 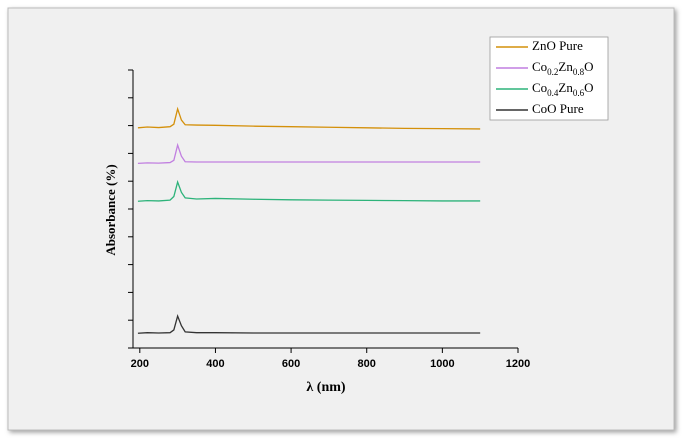 What do you see at coordinates (140, 364) in the screenshot?
I see `x-tick-label: 200` at bounding box center [140, 364].